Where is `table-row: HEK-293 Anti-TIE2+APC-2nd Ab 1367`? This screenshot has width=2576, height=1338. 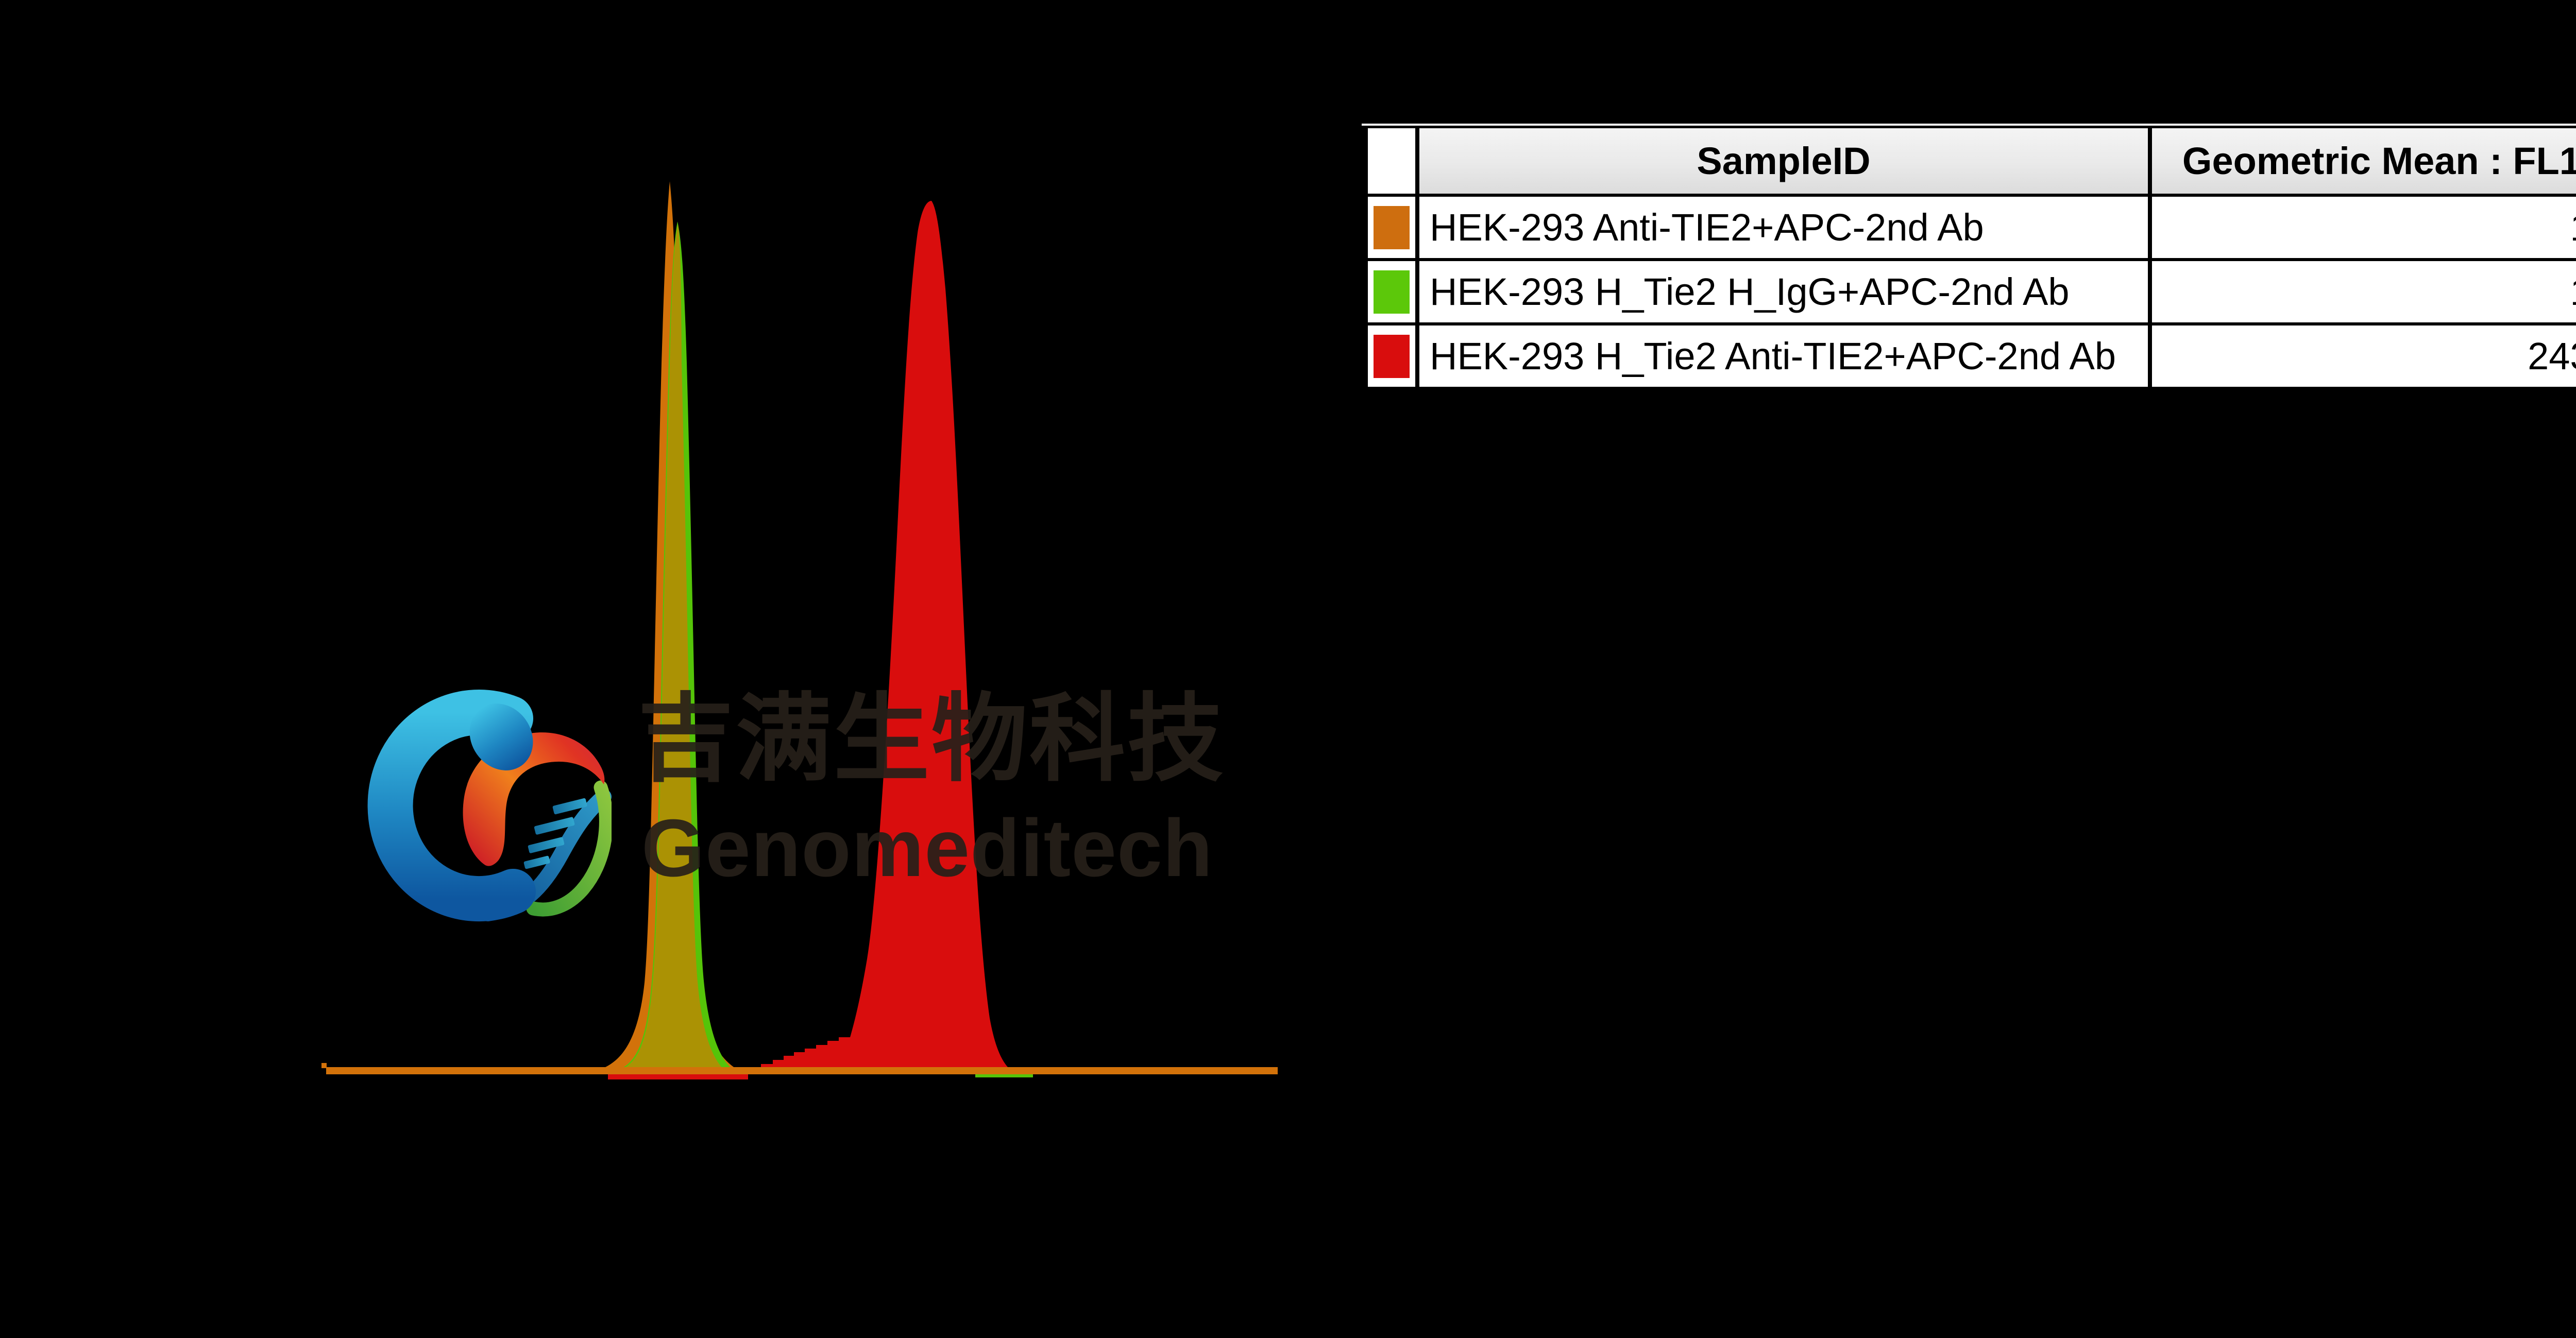 table-row: HEK-293 Anti-TIE2+APC-2nd Ab 1367 is located at coordinates (1972, 227).